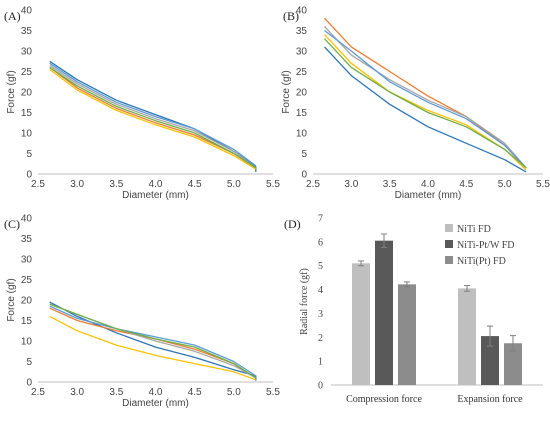  Describe the element at coordinates (304, 301) in the screenshot. I see `y-axis-label: Radial force (gf)` at that location.